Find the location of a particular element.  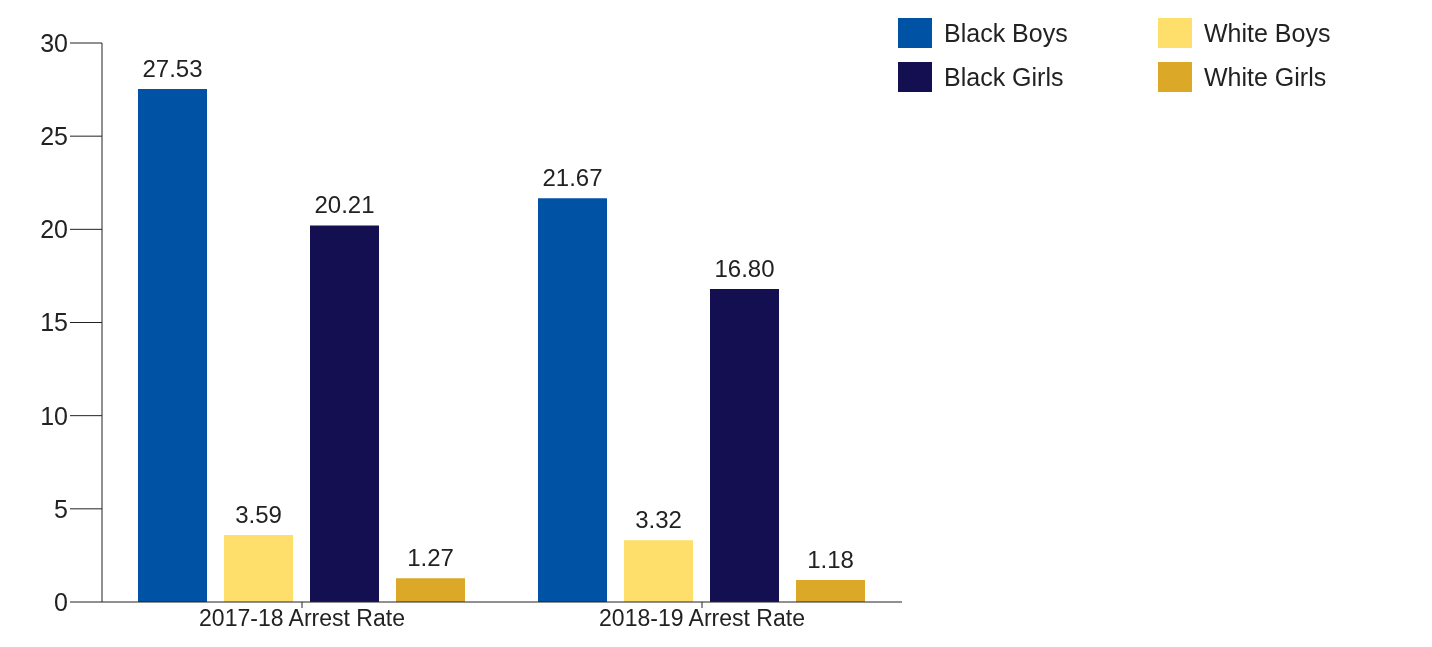

text: 3.32 is located at coordinates (658, 520).